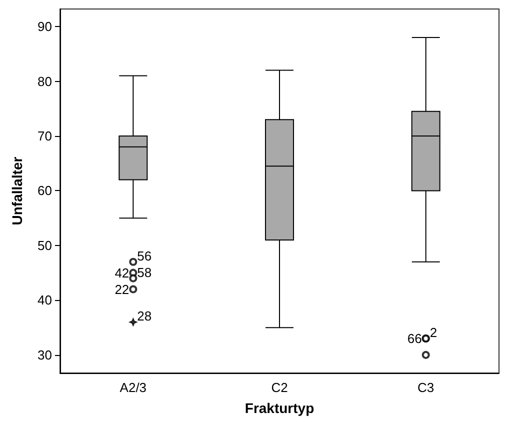 This screenshot has height=427, width=505. What do you see at coordinates (414, 338) in the screenshot?
I see `annotation: 66` at bounding box center [414, 338].